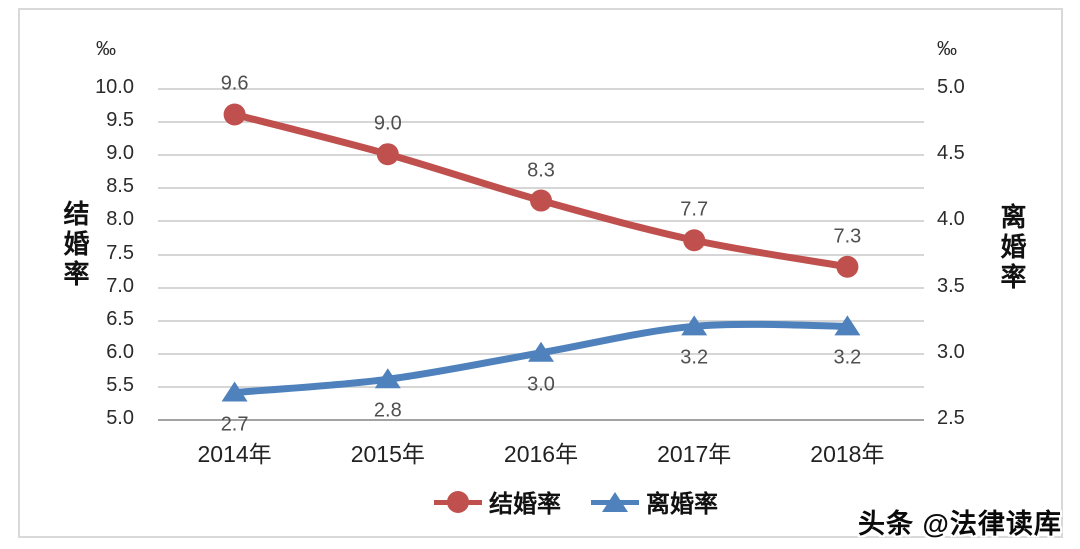 Image resolution: width=1080 pixels, height=549 pixels. I want to click on y-tick-label-left: 9.0, so click(120, 153).